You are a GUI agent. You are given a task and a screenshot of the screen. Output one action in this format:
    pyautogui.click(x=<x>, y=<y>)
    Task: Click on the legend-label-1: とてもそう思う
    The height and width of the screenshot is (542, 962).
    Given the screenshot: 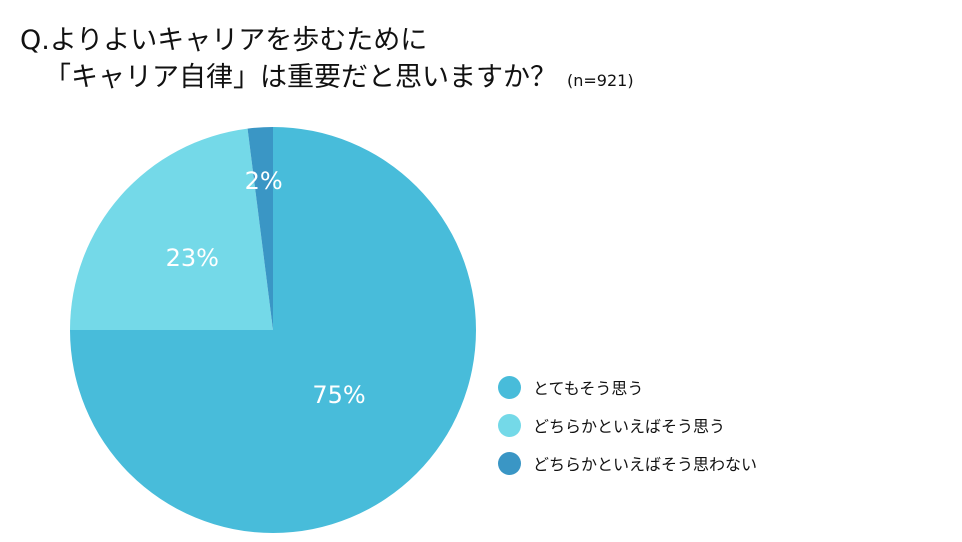 What is the action you would take?
    pyautogui.click(x=588, y=388)
    